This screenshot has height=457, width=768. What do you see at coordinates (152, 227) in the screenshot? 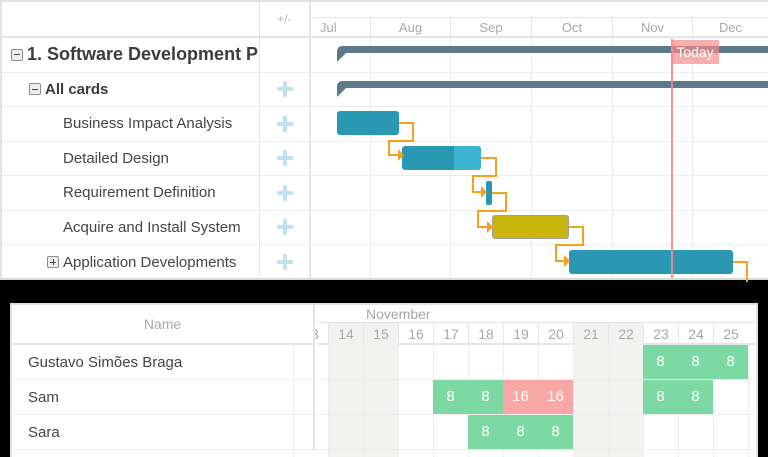
I see `task-label: Acquire and Install System` at bounding box center [152, 227].